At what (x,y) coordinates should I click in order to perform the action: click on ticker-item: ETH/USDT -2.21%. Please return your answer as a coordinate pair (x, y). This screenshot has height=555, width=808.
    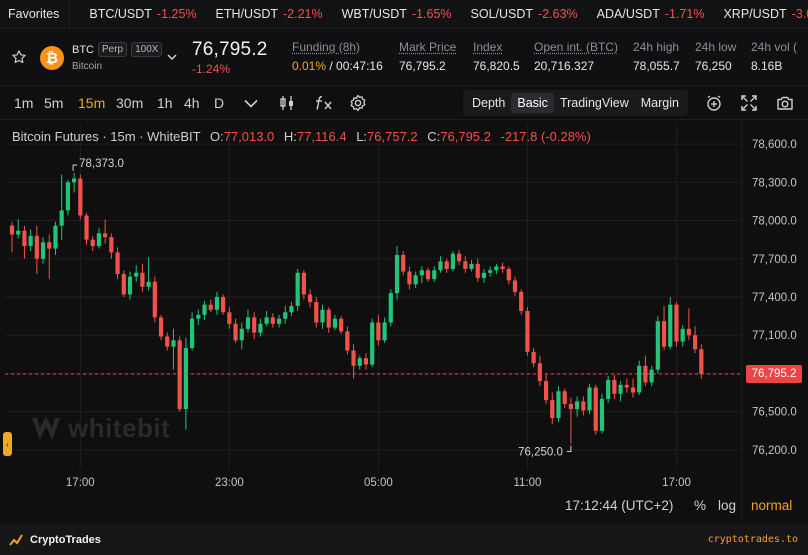
    Looking at the image, I should click on (260, 14).